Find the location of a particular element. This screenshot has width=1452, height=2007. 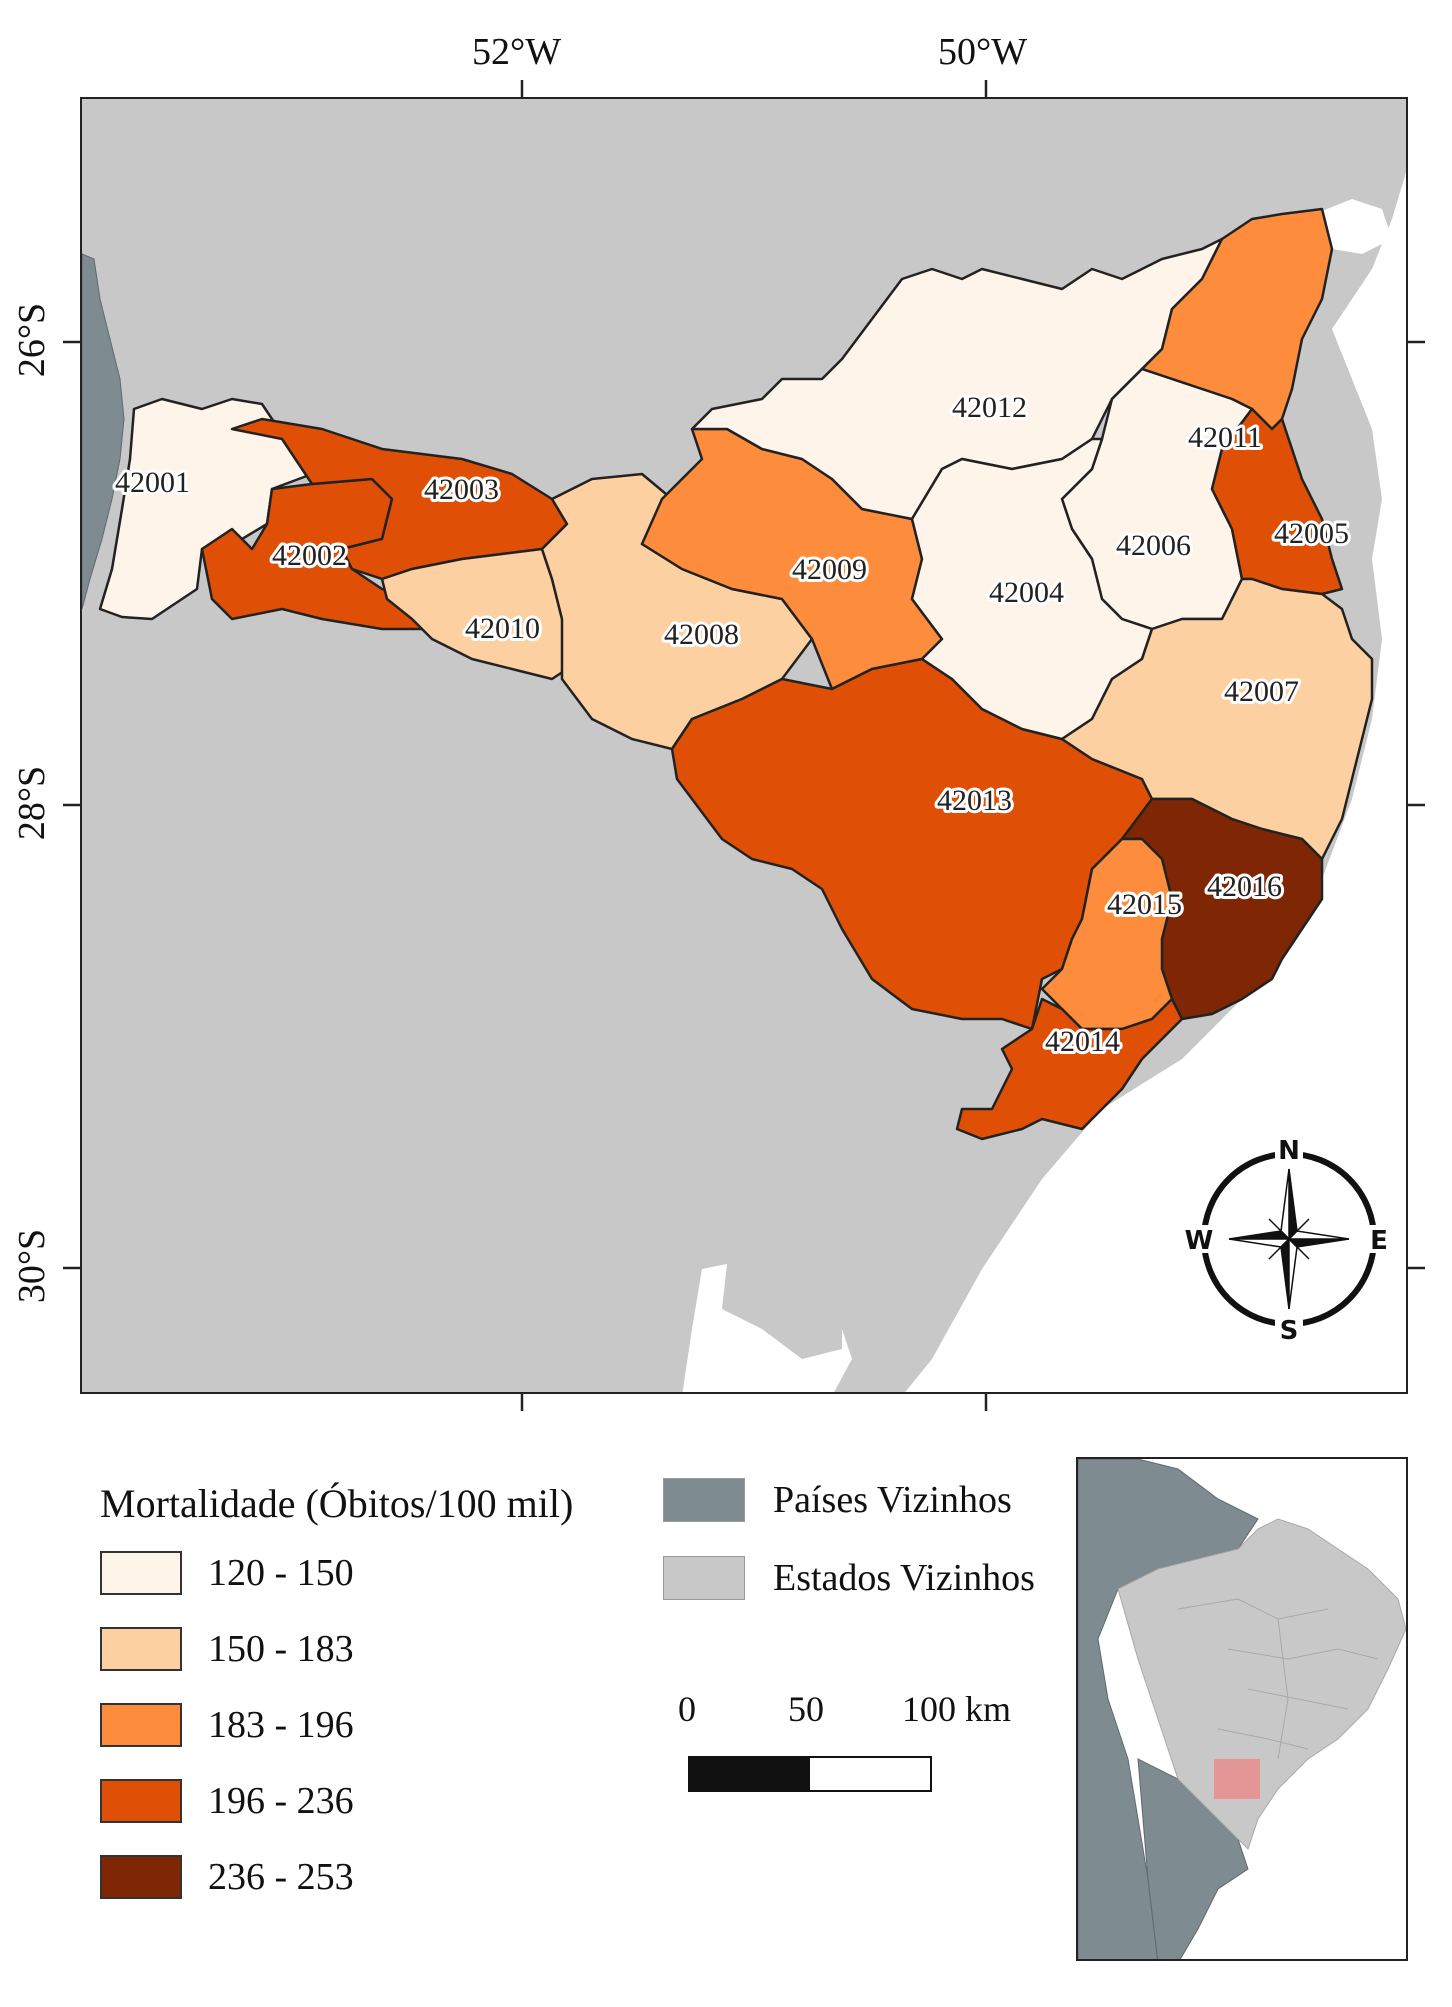

legend-item: 236 - 253 is located at coordinates (227, 1877).